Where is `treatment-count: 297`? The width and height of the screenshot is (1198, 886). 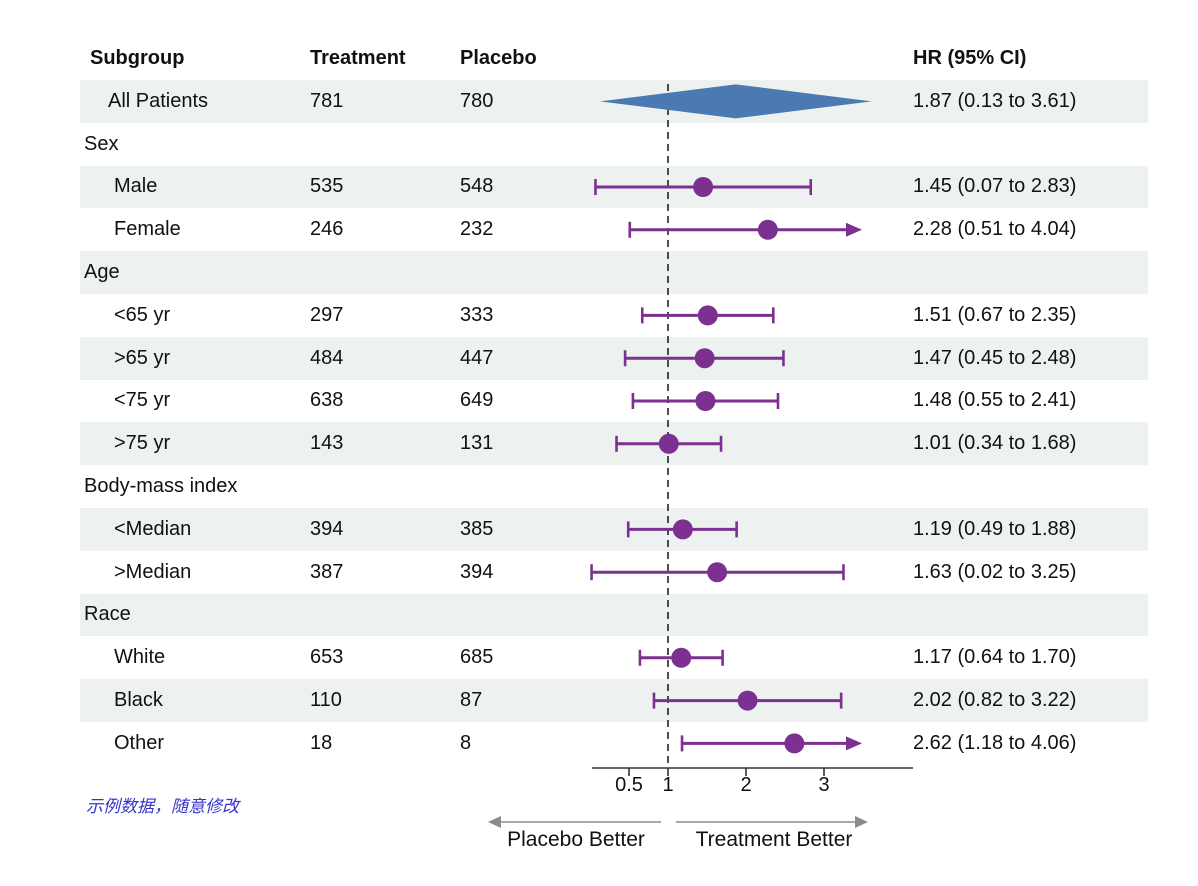 treatment-count: 297 is located at coordinates (327, 314).